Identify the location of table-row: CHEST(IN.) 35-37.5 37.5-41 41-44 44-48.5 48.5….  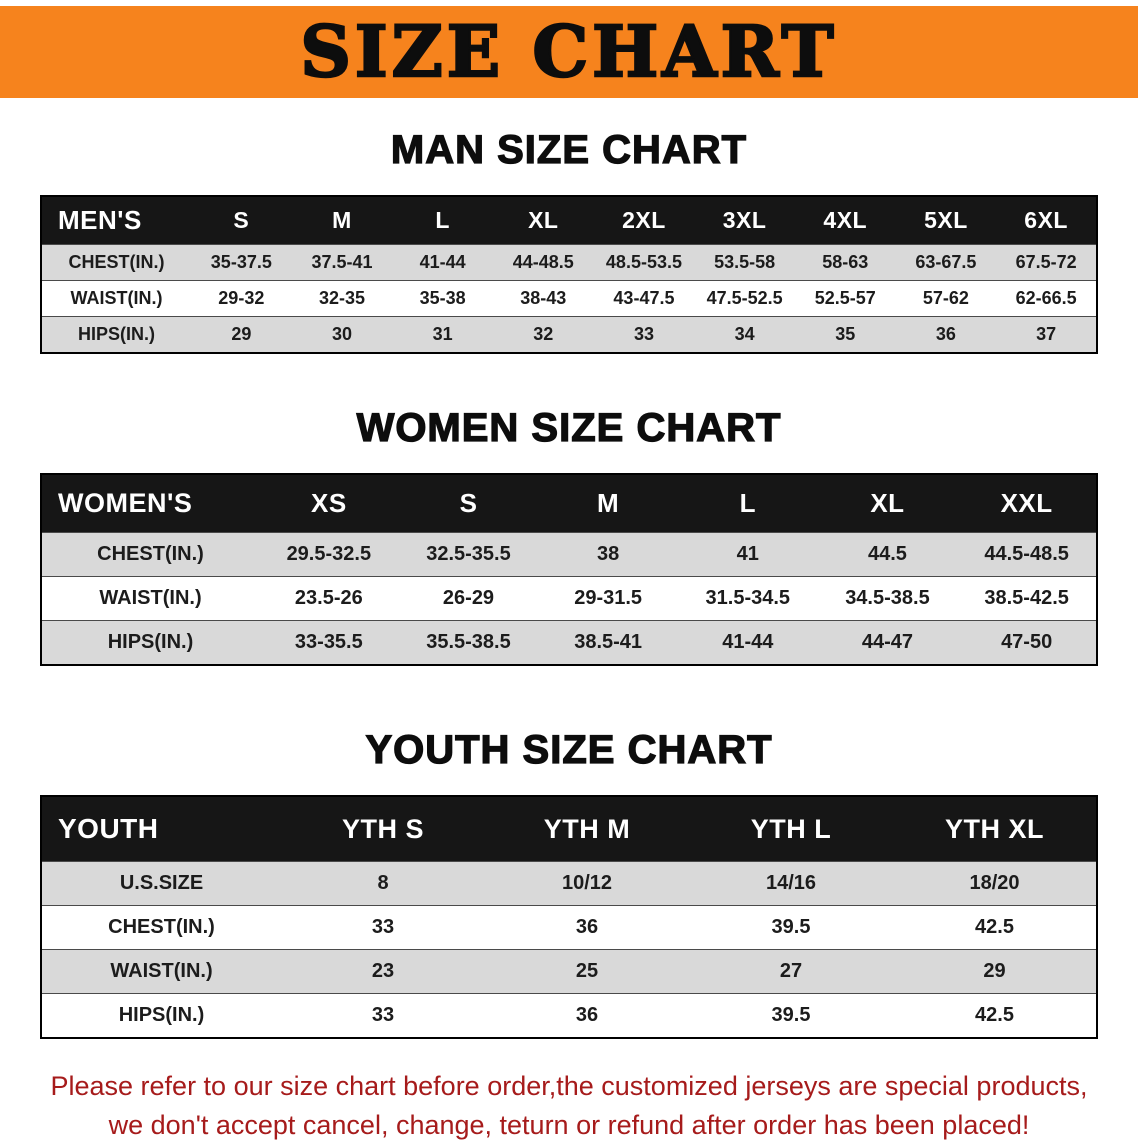
(569, 262).